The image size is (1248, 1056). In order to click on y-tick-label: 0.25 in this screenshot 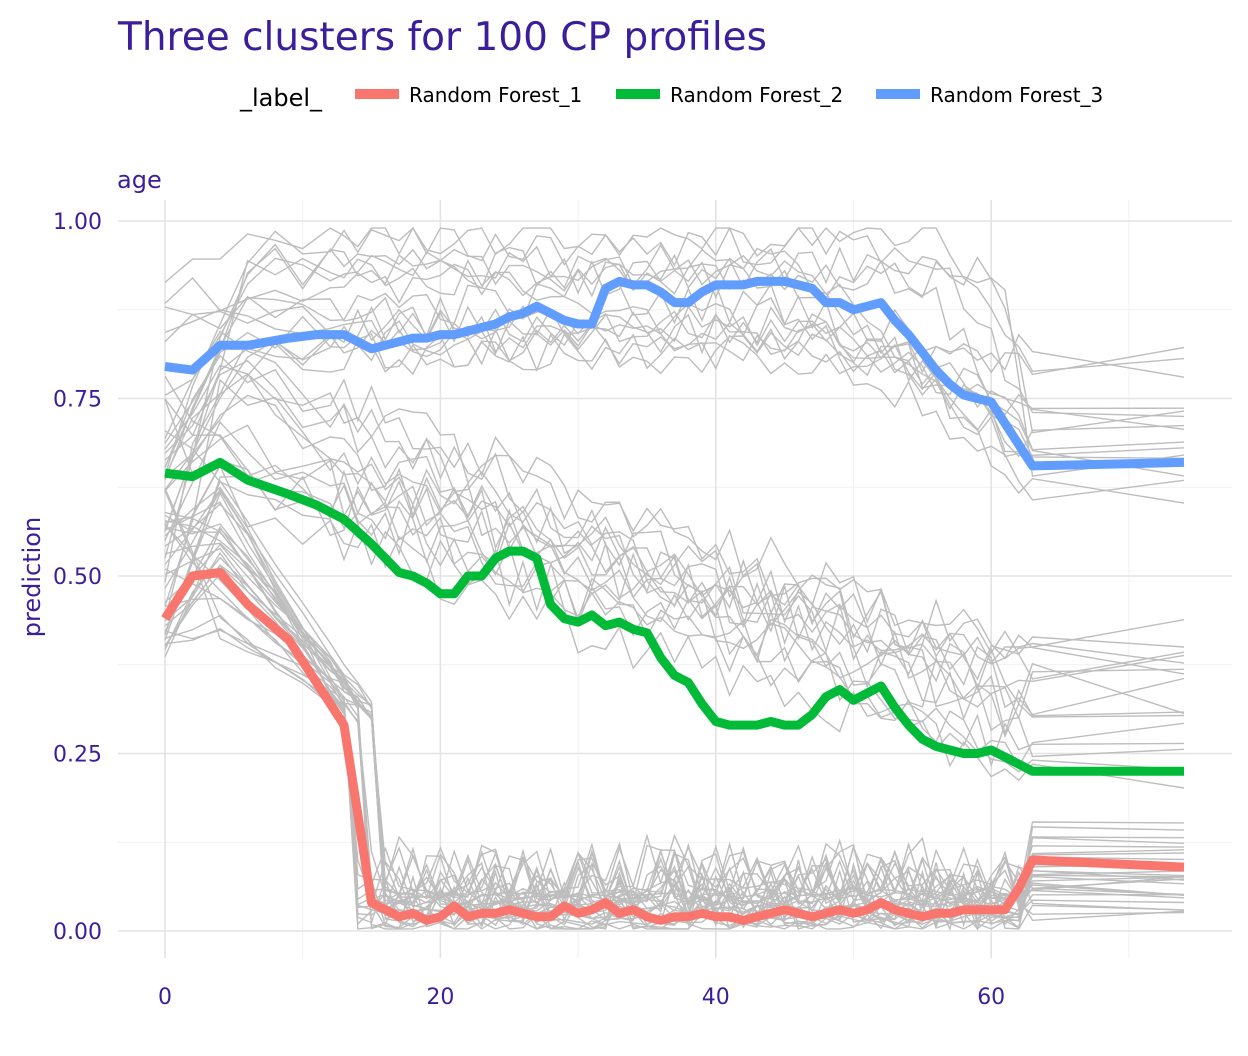, I will do `click(77, 755)`.